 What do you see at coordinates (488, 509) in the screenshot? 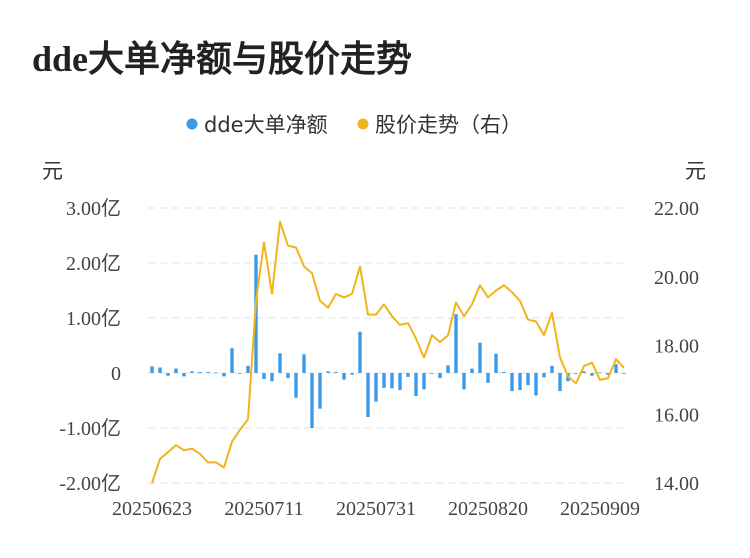
I see `x-tick-label: 20250820` at bounding box center [488, 509].